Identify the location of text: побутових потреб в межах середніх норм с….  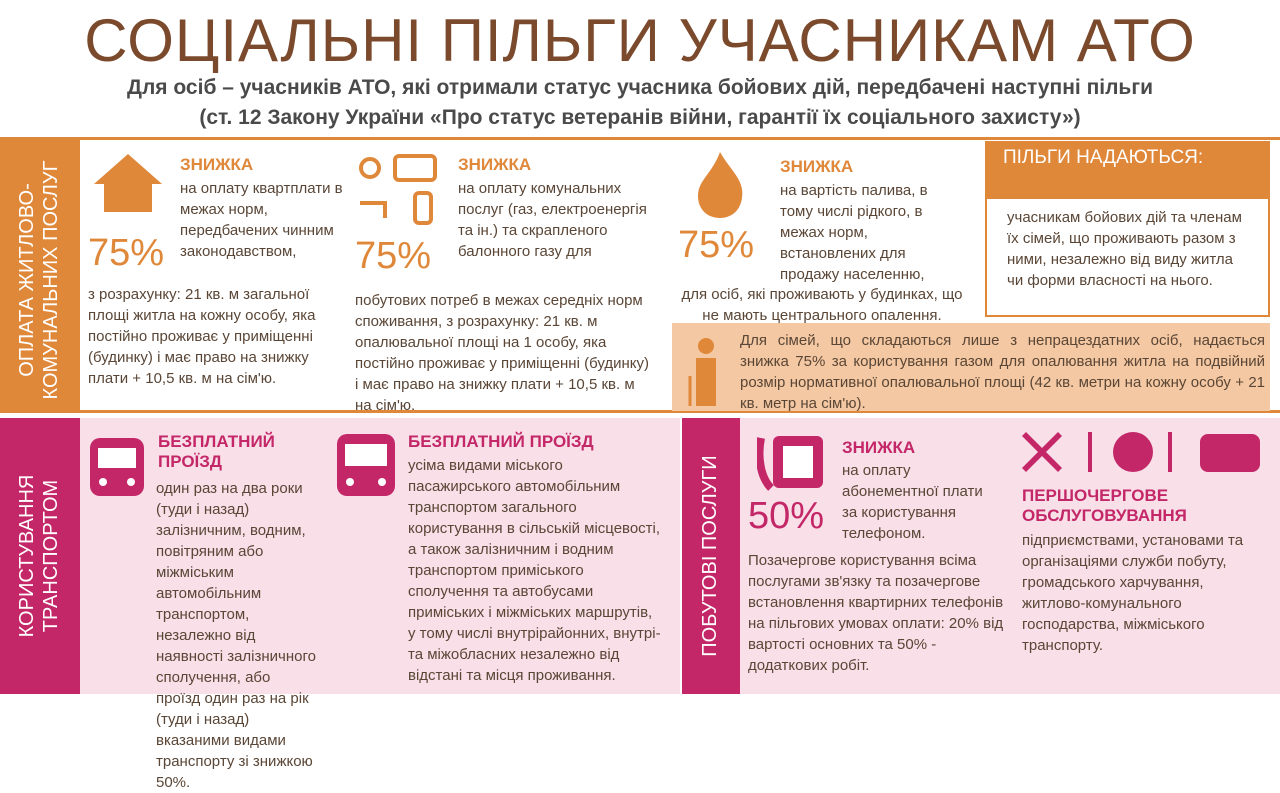
(502, 353).